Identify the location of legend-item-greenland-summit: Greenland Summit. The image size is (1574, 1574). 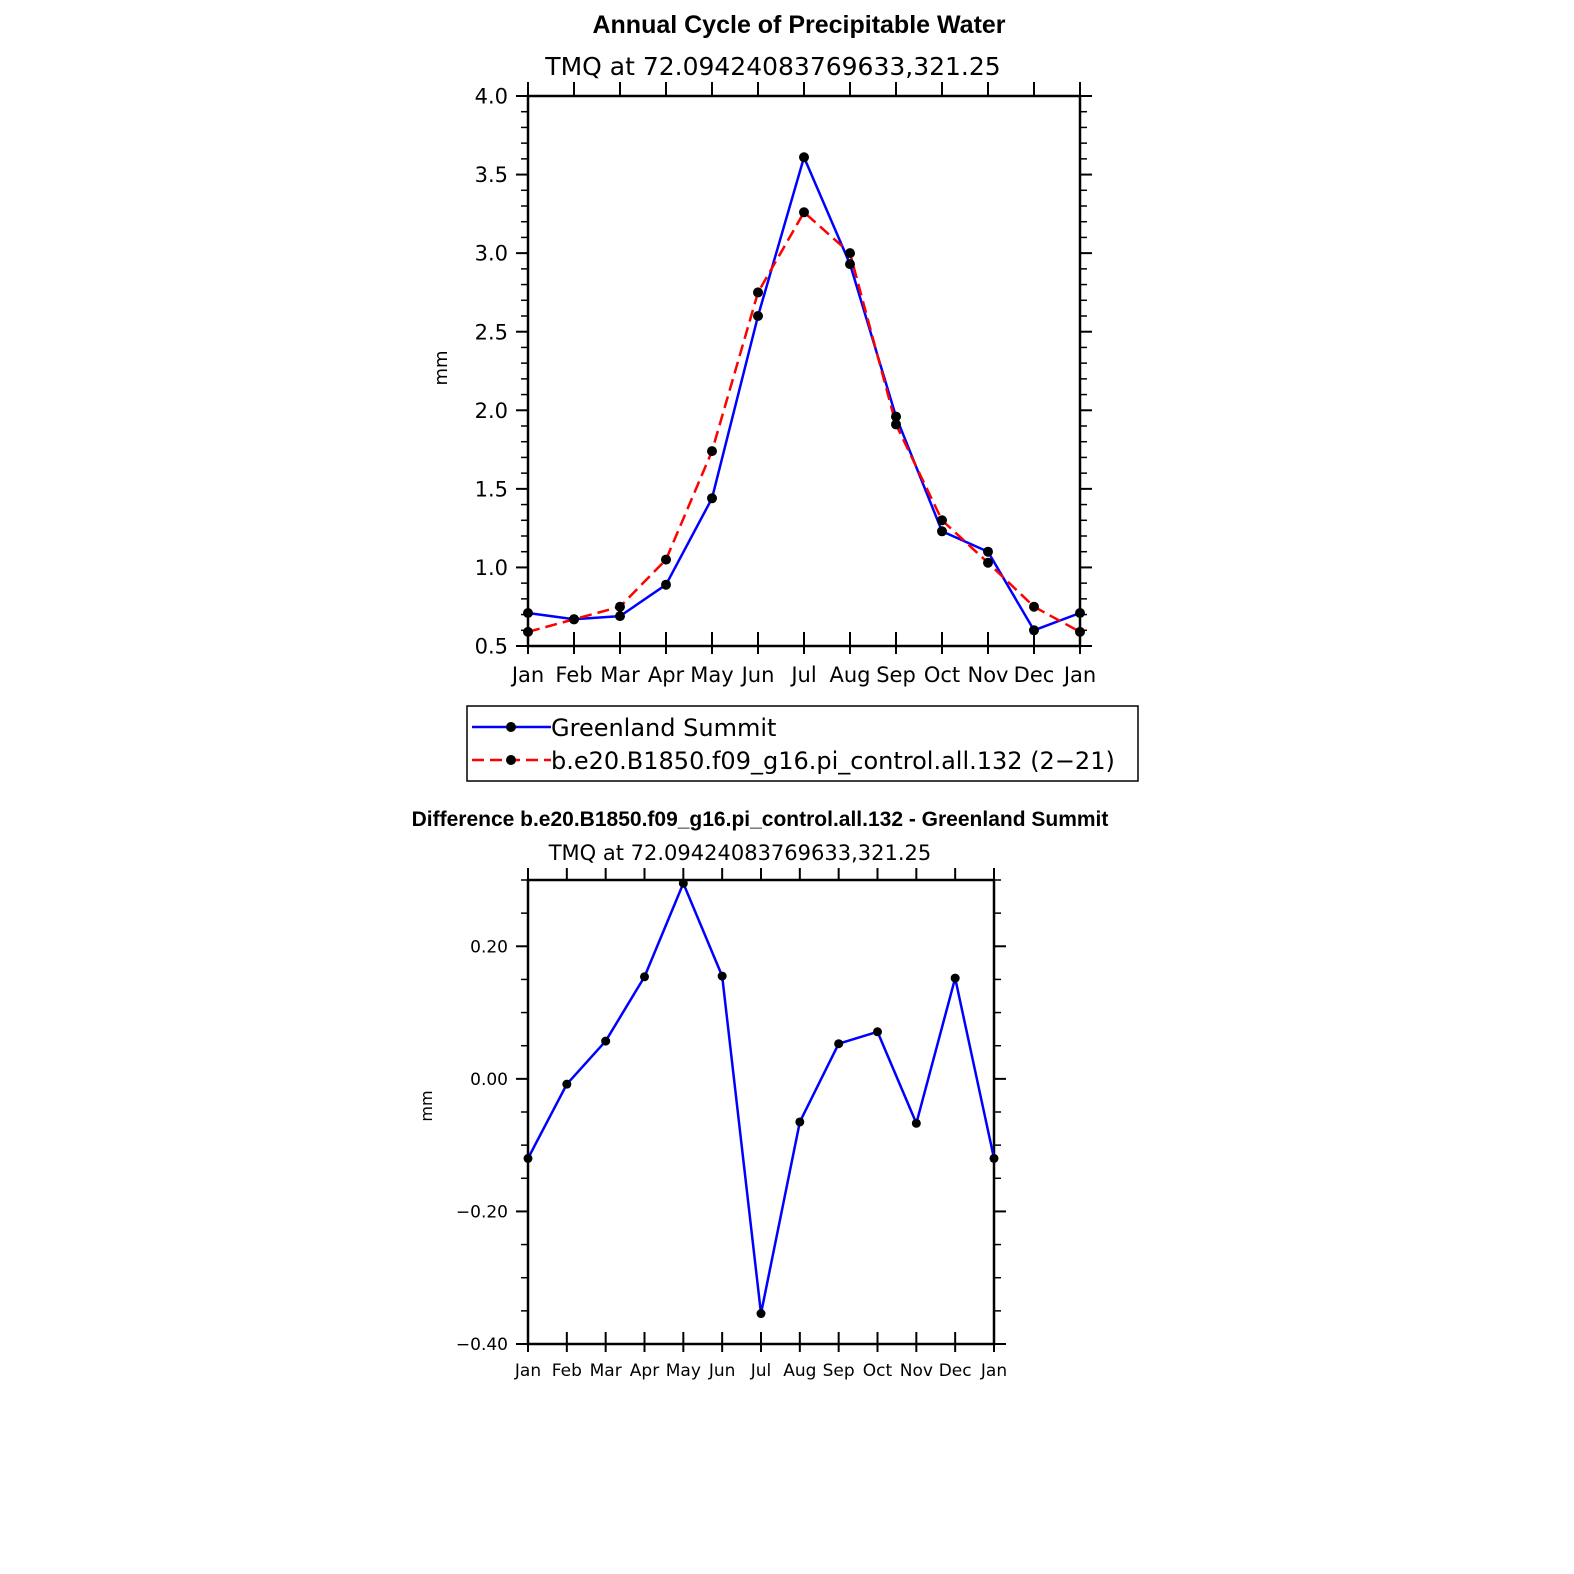
(624, 728).